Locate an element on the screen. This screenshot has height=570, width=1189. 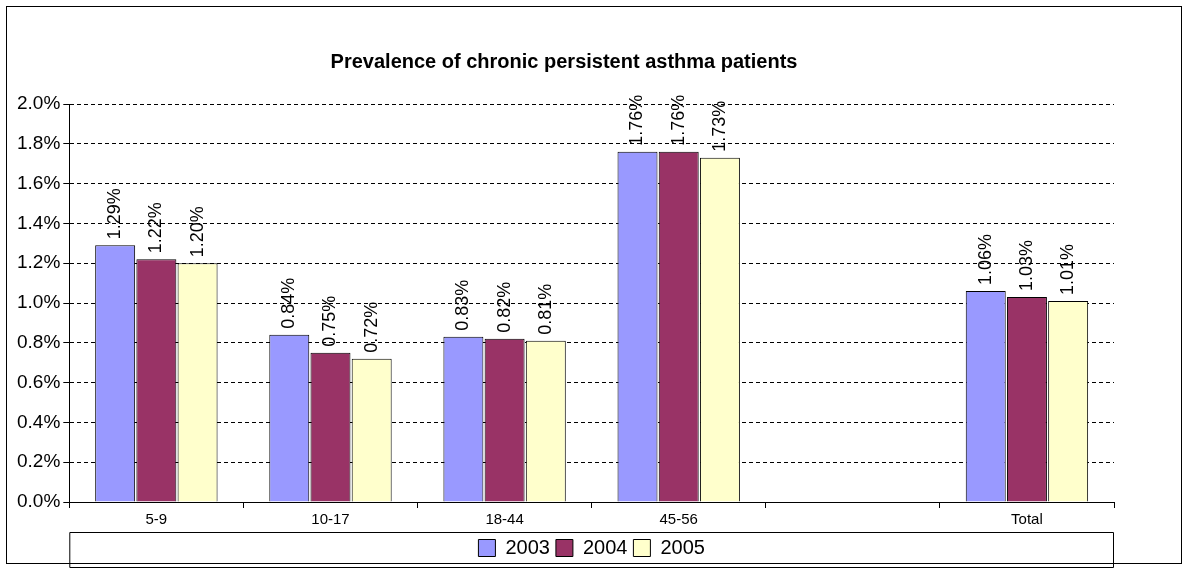
data-label: 1.22% is located at coordinates (155, 228).